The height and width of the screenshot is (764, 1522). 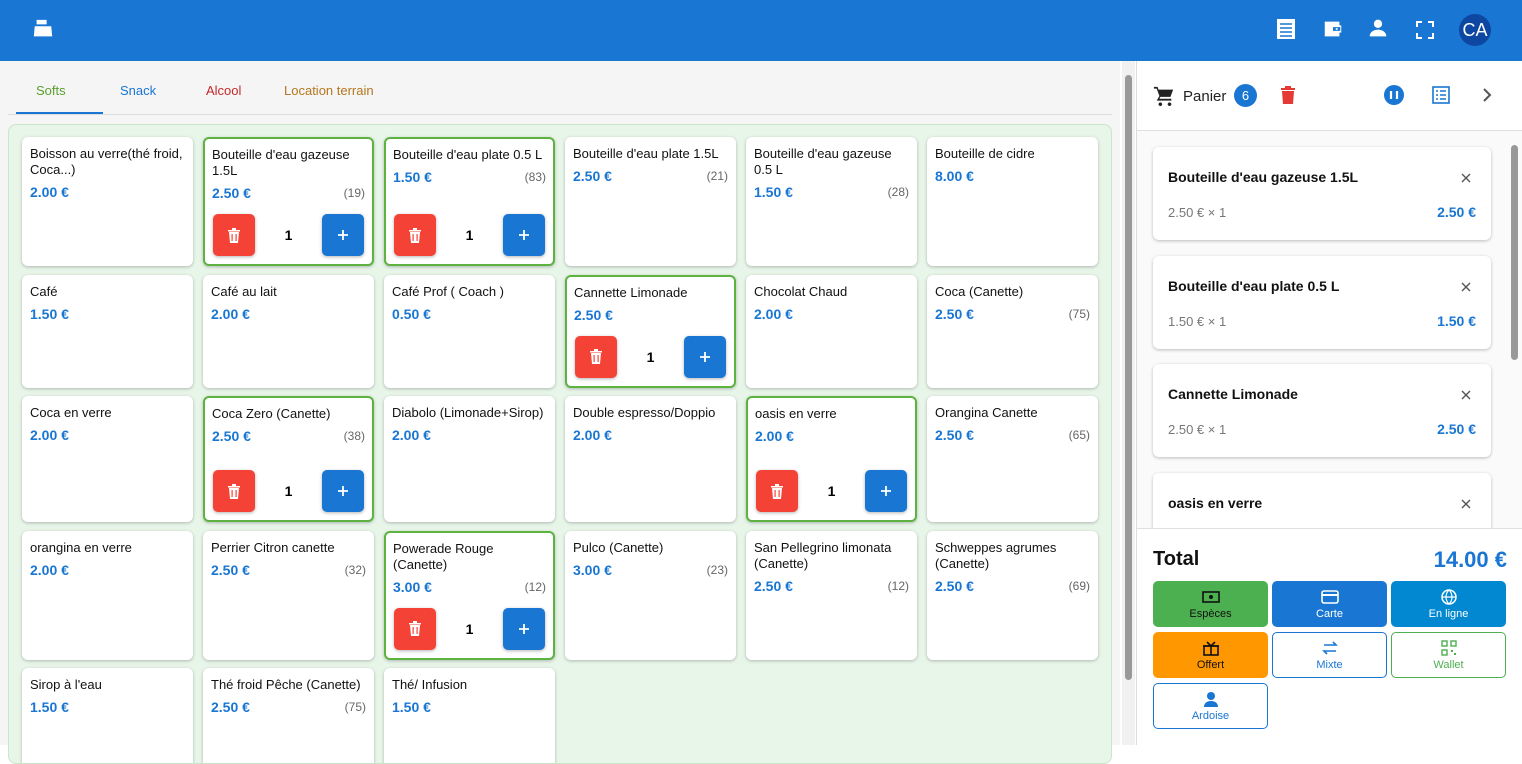 I want to click on product-card: Bouteille d'eau gazeuse 1.5L 2.50 € (19) 1, so click(x=288, y=201).